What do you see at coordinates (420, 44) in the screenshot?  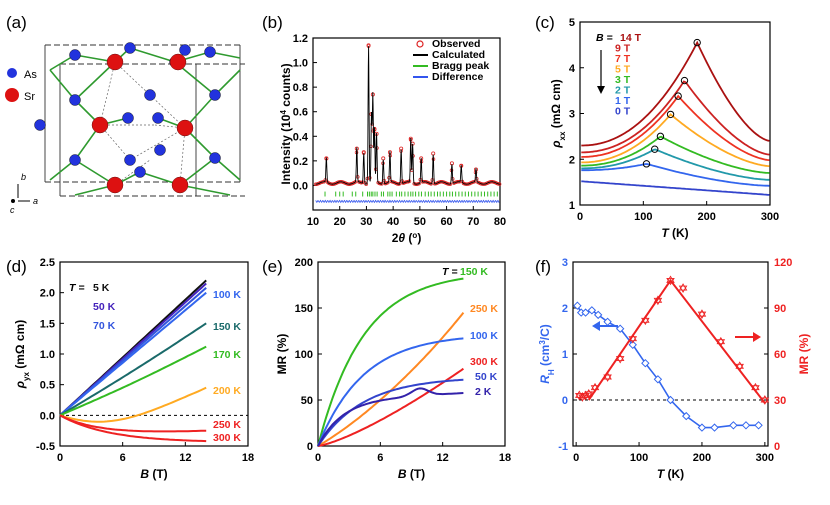 I see `legend-marker-observed` at bounding box center [420, 44].